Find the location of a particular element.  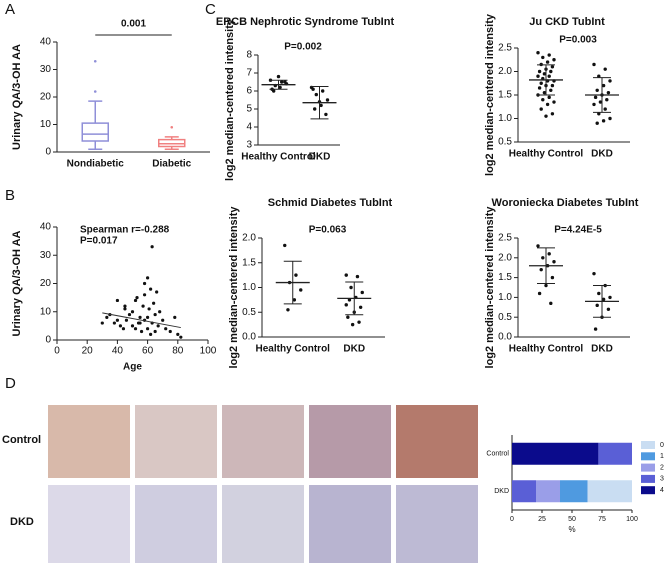

row-label: Control is located at coordinates (21, 440).